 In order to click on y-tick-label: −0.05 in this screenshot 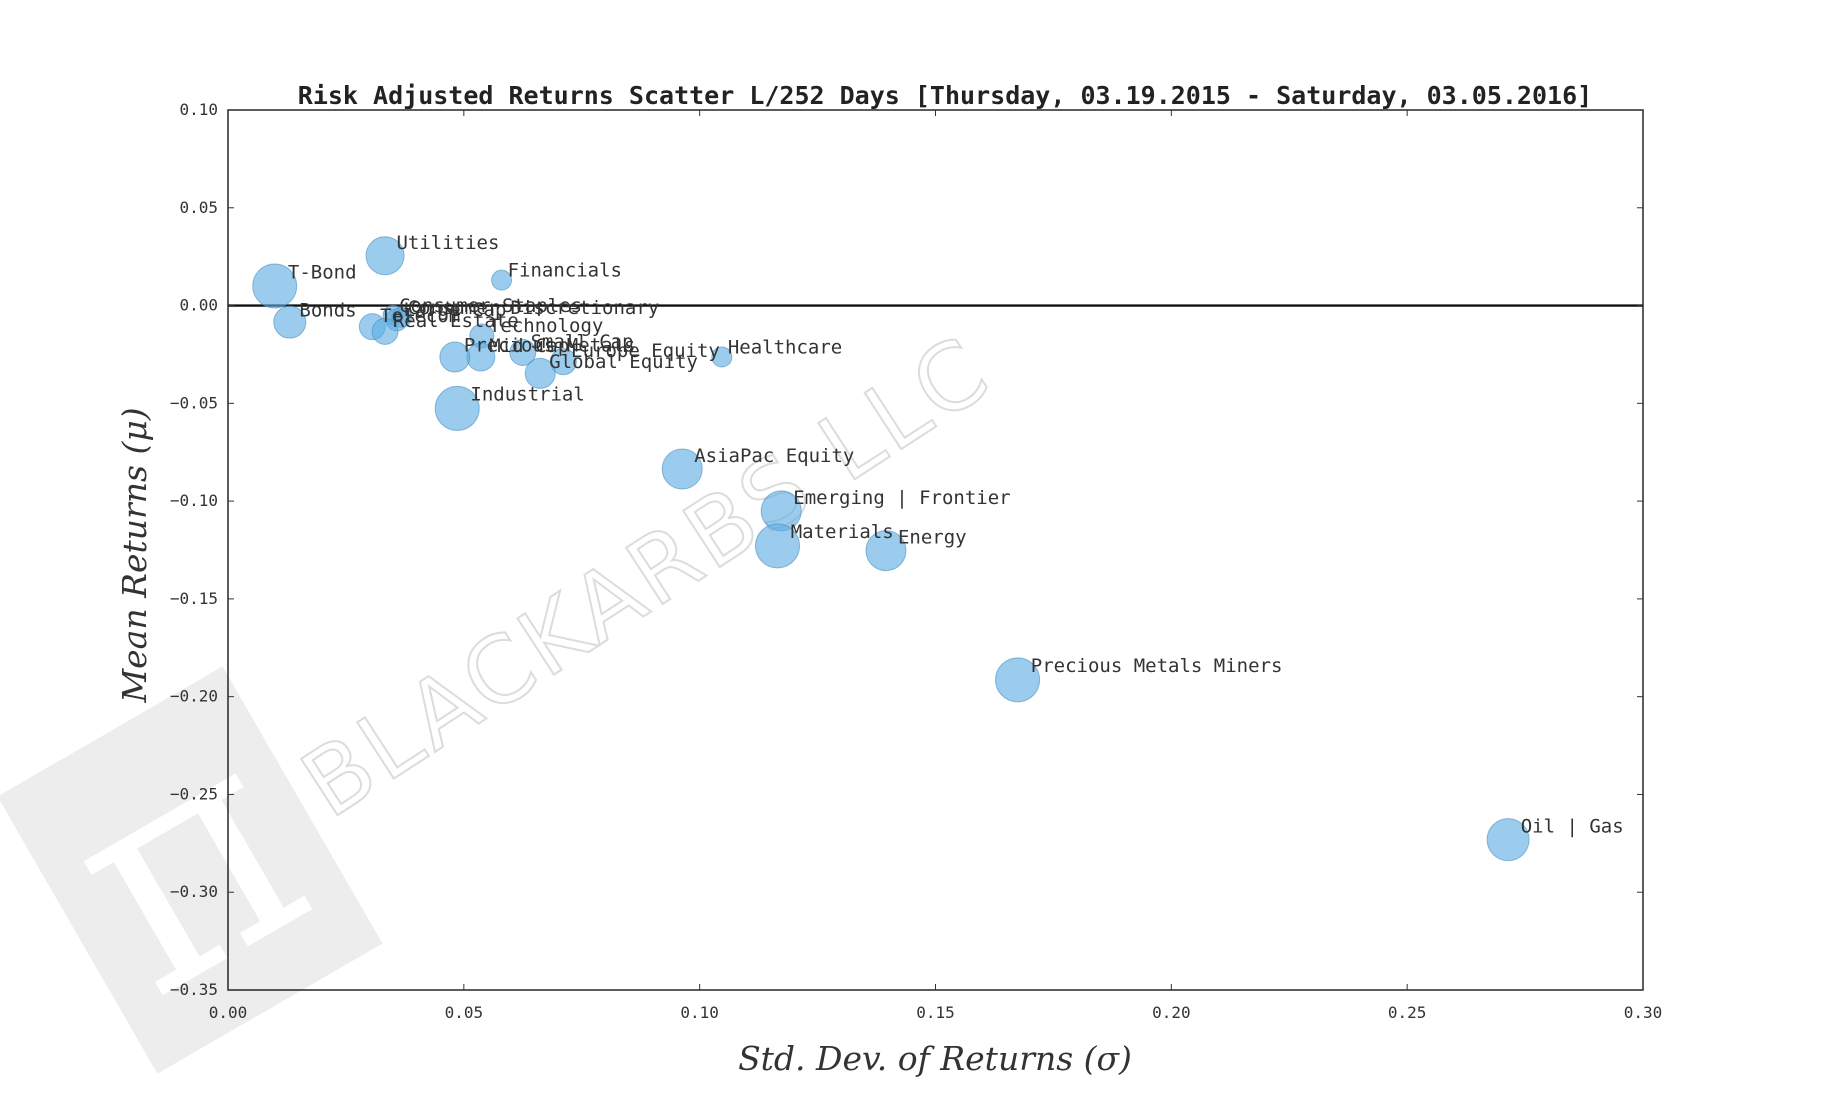, I will do `click(194, 402)`.